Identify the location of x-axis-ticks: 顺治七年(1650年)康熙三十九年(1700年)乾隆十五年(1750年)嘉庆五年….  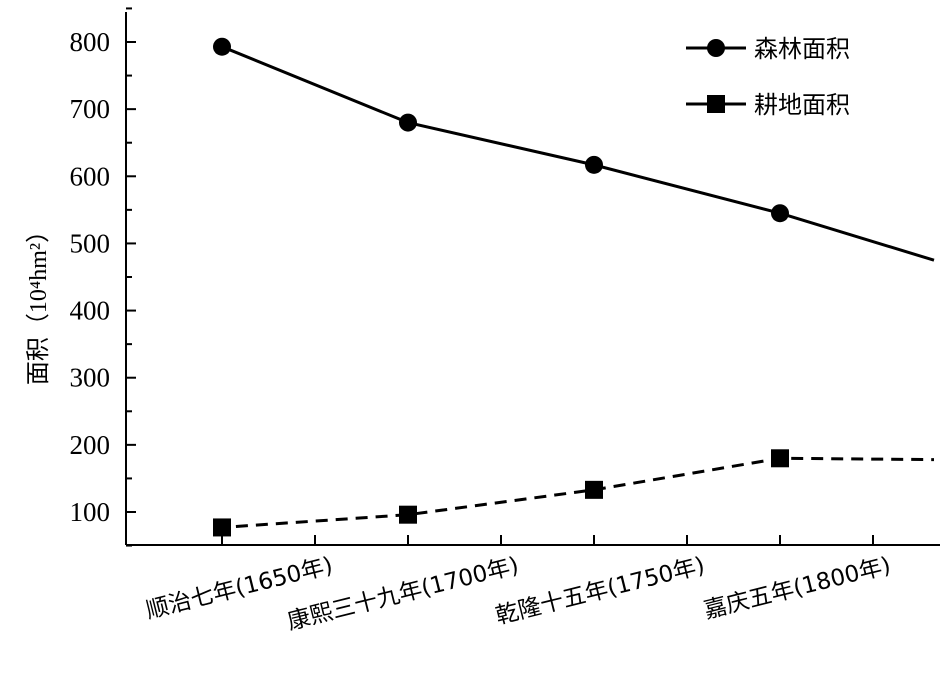
(518, 585).